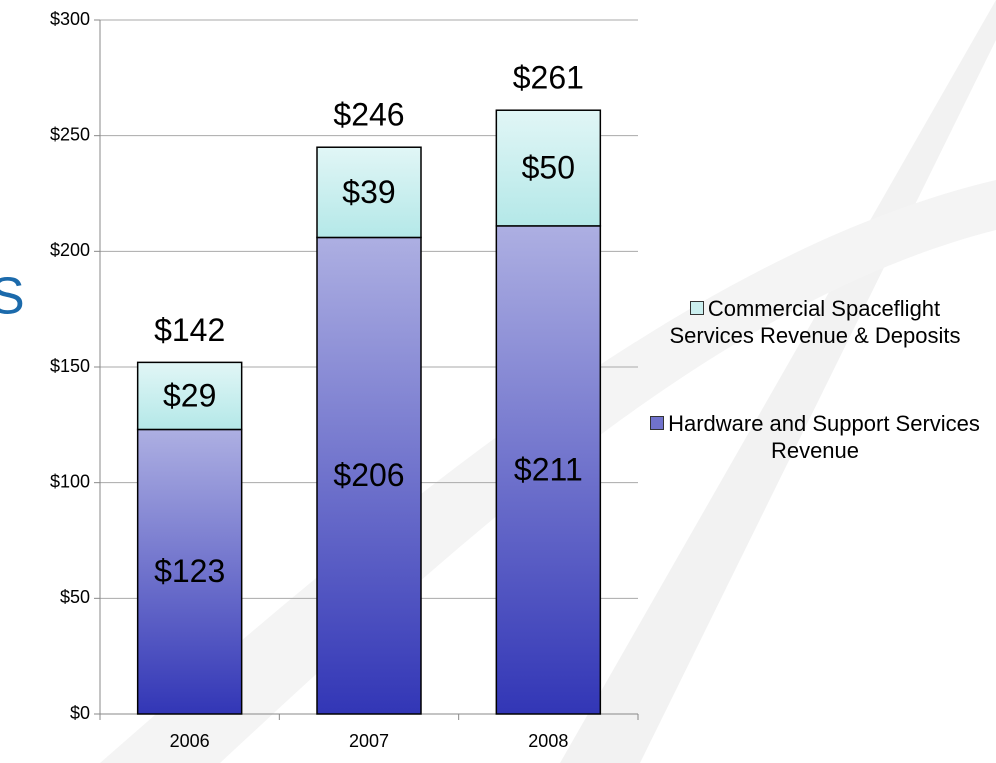 The image size is (996, 763). What do you see at coordinates (70, 481) in the screenshot?
I see `y-tick-label: $100` at bounding box center [70, 481].